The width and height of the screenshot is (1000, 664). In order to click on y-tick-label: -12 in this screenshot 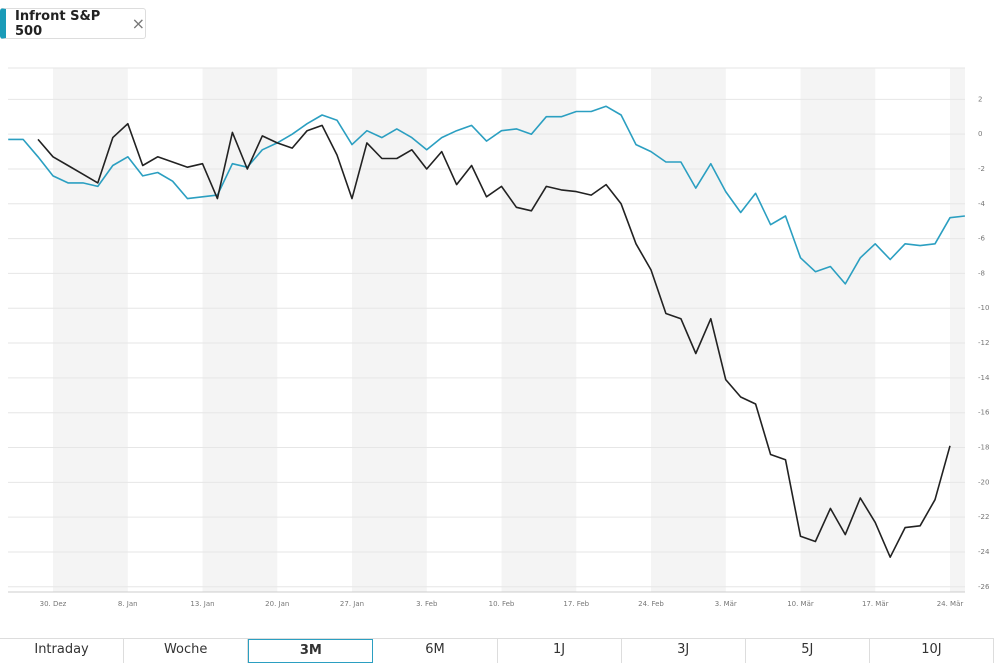, I will do `click(983, 343)`.